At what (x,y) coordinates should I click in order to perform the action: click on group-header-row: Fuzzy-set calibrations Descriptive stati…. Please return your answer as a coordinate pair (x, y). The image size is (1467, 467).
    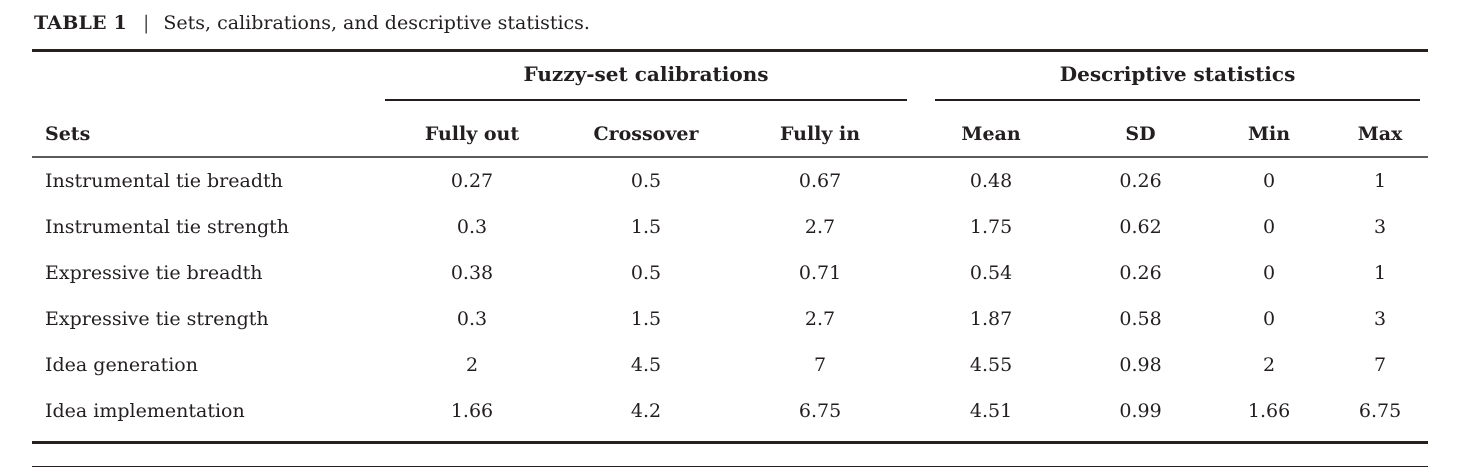
    Looking at the image, I should click on (730, 76).